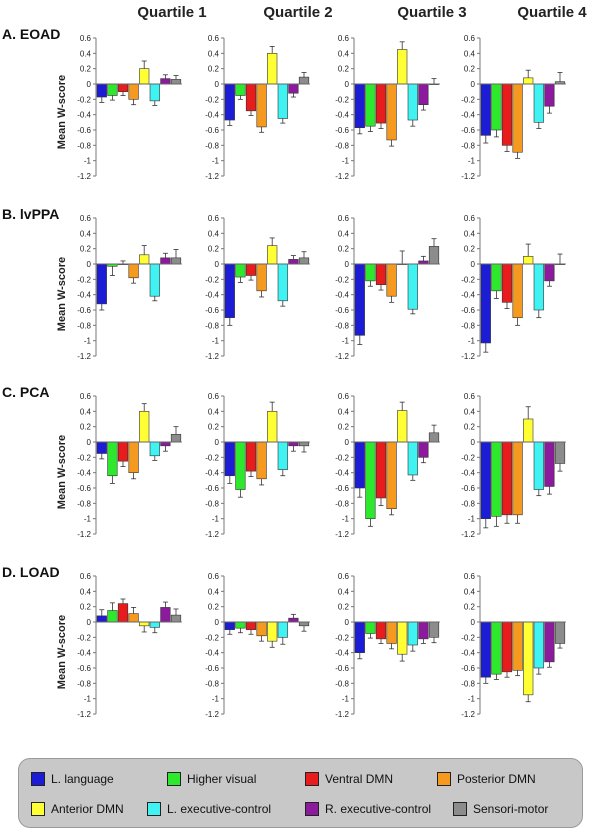 This screenshot has height=833, width=596. Describe the element at coordinates (552, 12) in the screenshot. I see `quartile-4-header: Quartile 4` at that location.